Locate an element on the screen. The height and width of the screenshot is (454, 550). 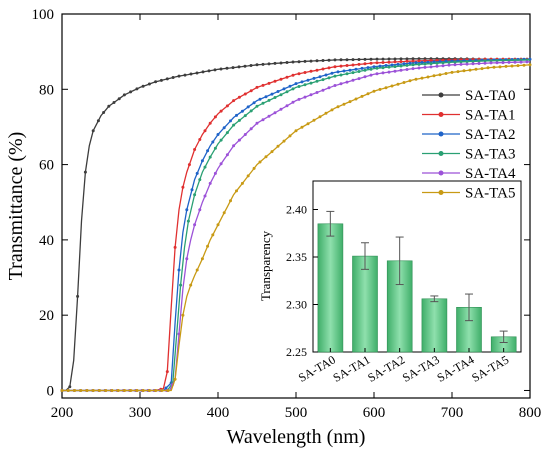
inset-y-tick-label: 2.25 is located at coordinates (296, 352).